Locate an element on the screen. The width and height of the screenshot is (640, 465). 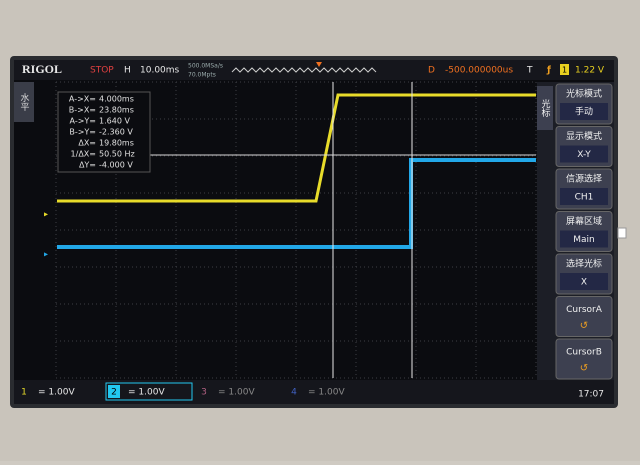
menu-item-value: CH1 is located at coordinates (584, 198).